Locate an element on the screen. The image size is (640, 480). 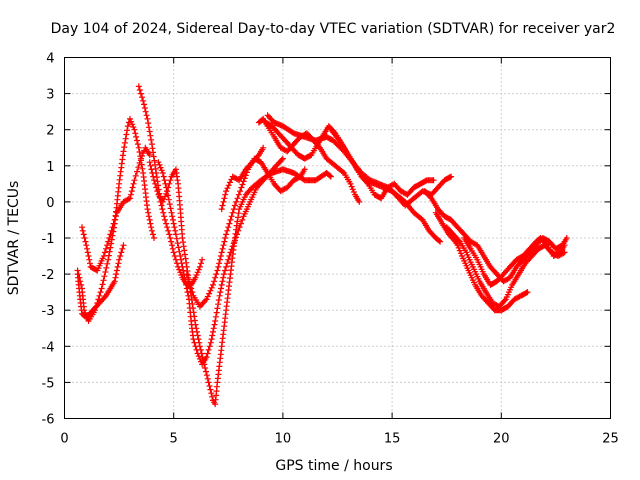
y-tick-label: -4 is located at coordinates (48, 347).